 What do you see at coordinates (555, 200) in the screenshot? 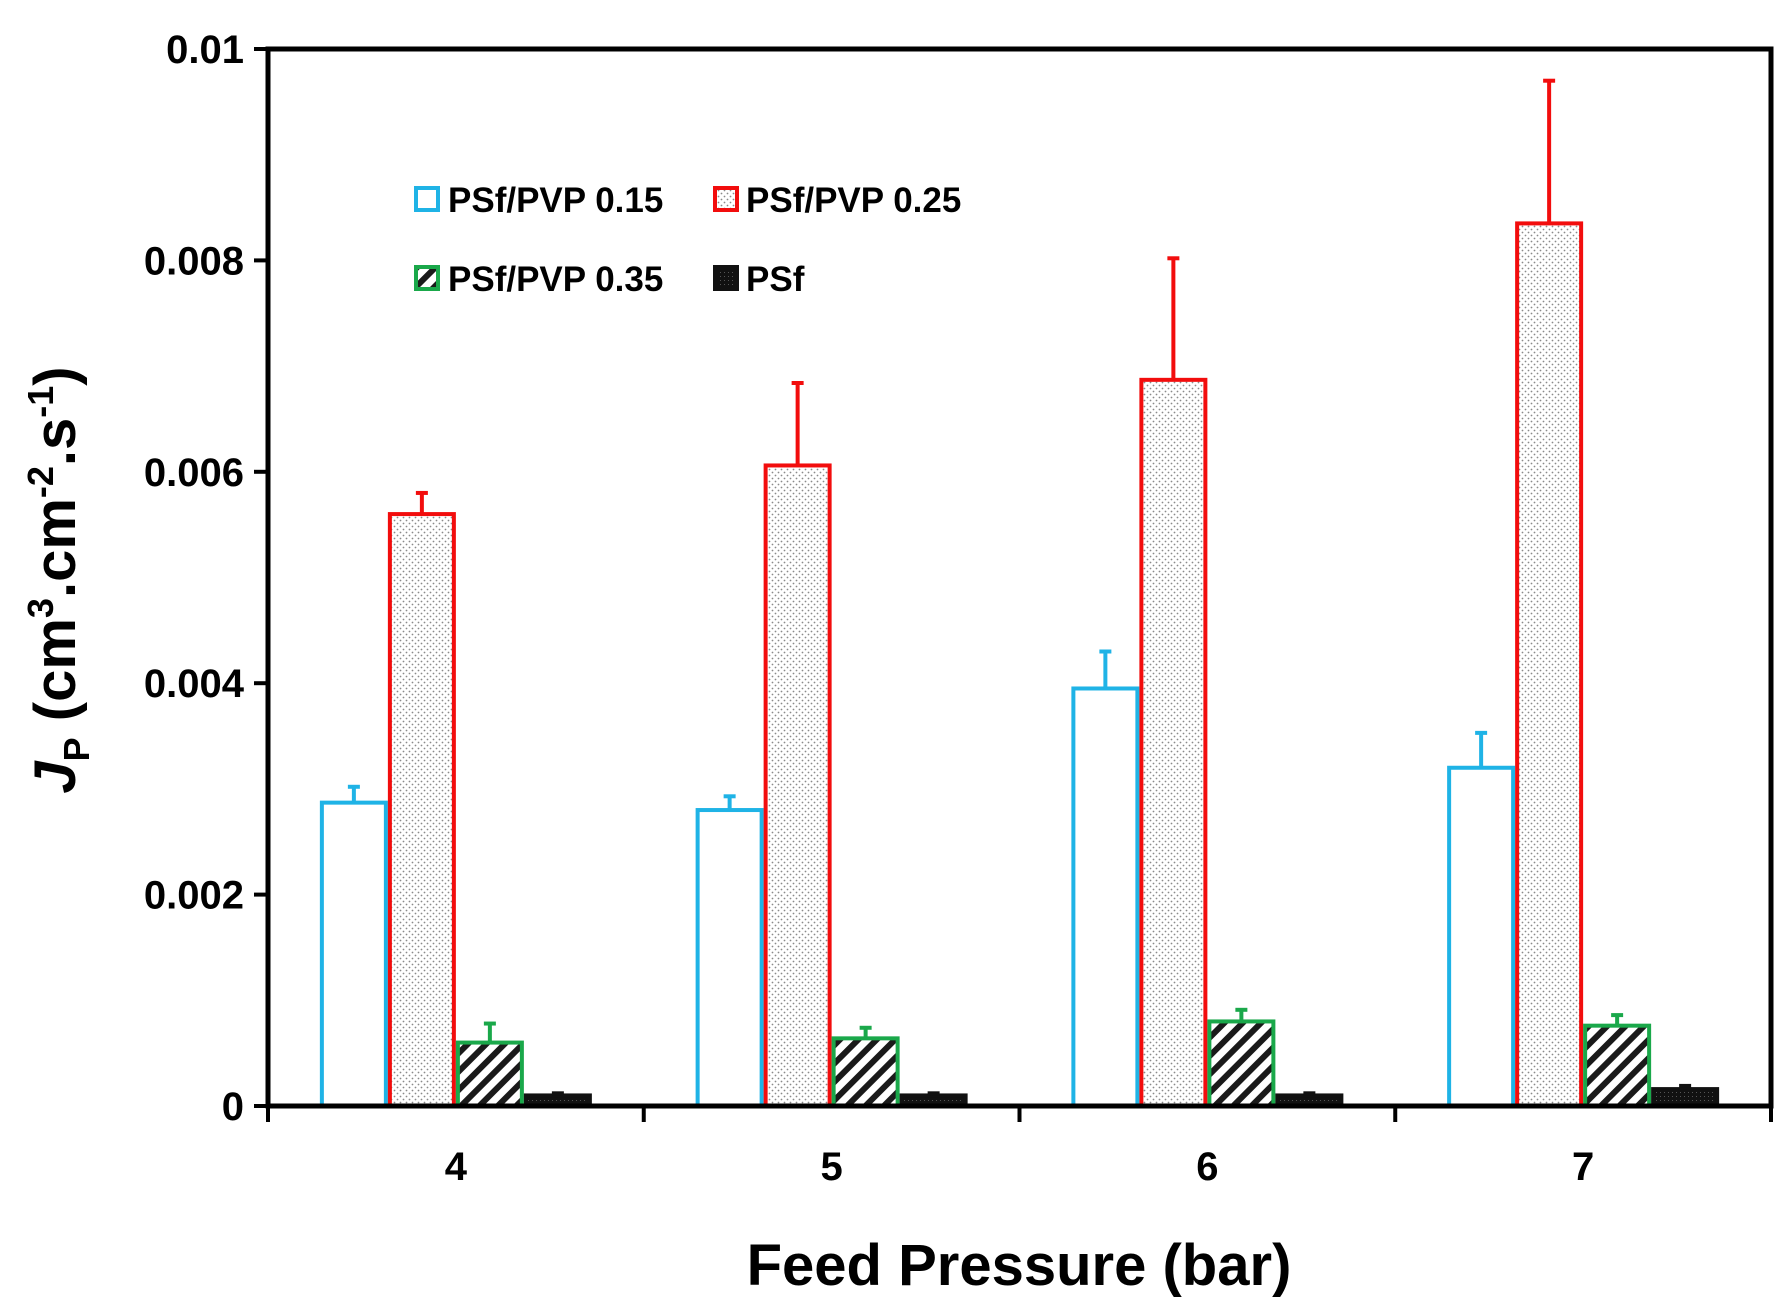
I see `legend-label-psf-pvp-015: PSf/PVP 0.15` at bounding box center [555, 200].